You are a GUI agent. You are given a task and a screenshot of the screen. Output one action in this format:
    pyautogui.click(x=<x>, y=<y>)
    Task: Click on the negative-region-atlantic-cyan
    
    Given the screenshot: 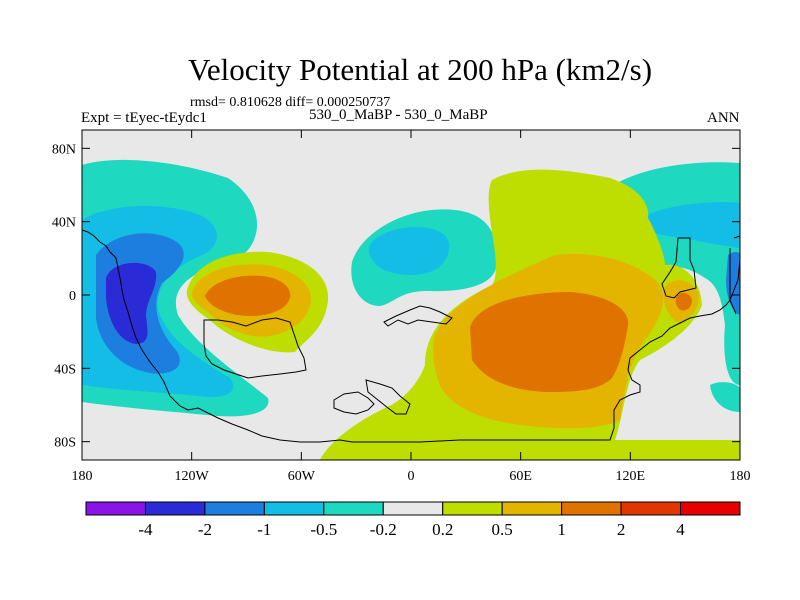 What is the action you would take?
    pyautogui.click(x=409, y=251)
    